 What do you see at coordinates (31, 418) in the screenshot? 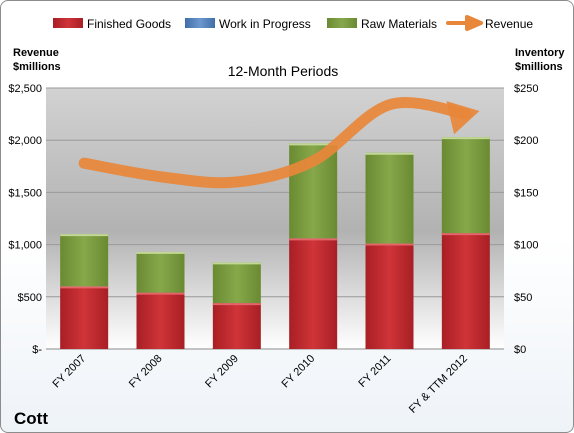
I see `company-name: Cott` at bounding box center [31, 418].